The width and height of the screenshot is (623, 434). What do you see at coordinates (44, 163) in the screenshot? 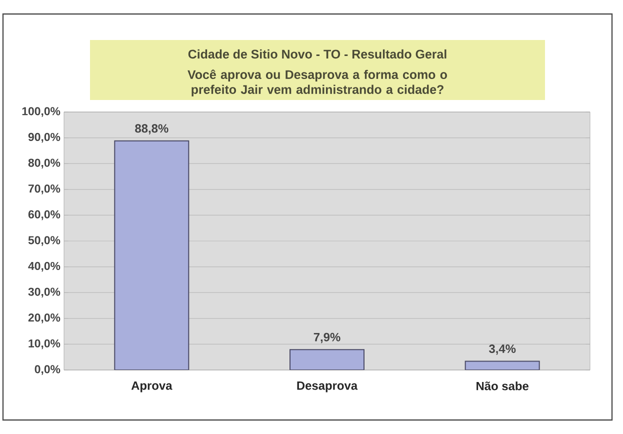
I see `y-tick-label: 80,0%` at bounding box center [44, 163].